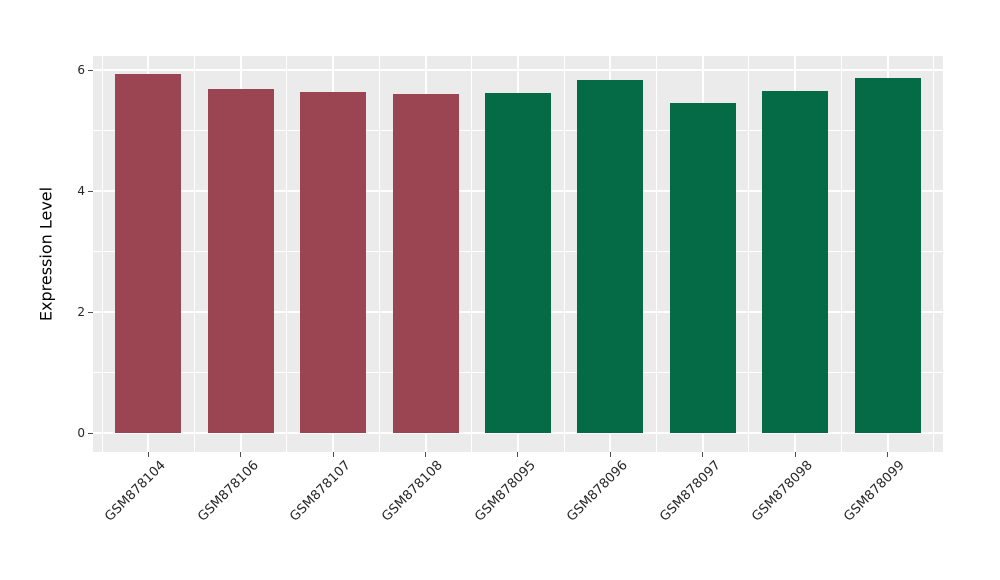  What do you see at coordinates (320, 491) in the screenshot?
I see `x-tick-label: GSM878107` at bounding box center [320, 491].